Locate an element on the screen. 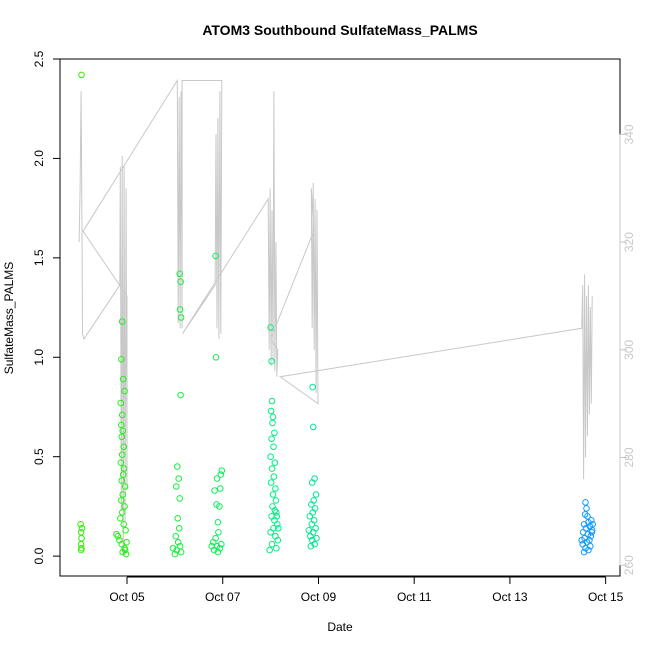 This screenshot has width=650, height=650. x-tick-label: Oct 09 is located at coordinates (319, 597).